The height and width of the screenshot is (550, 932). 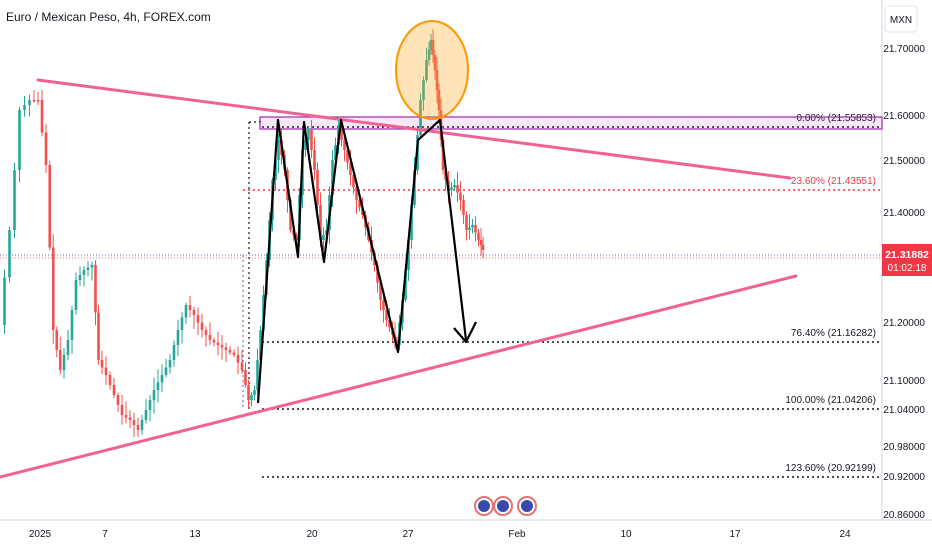 I want to click on x-tick-label: 24, so click(x=845, y=534).